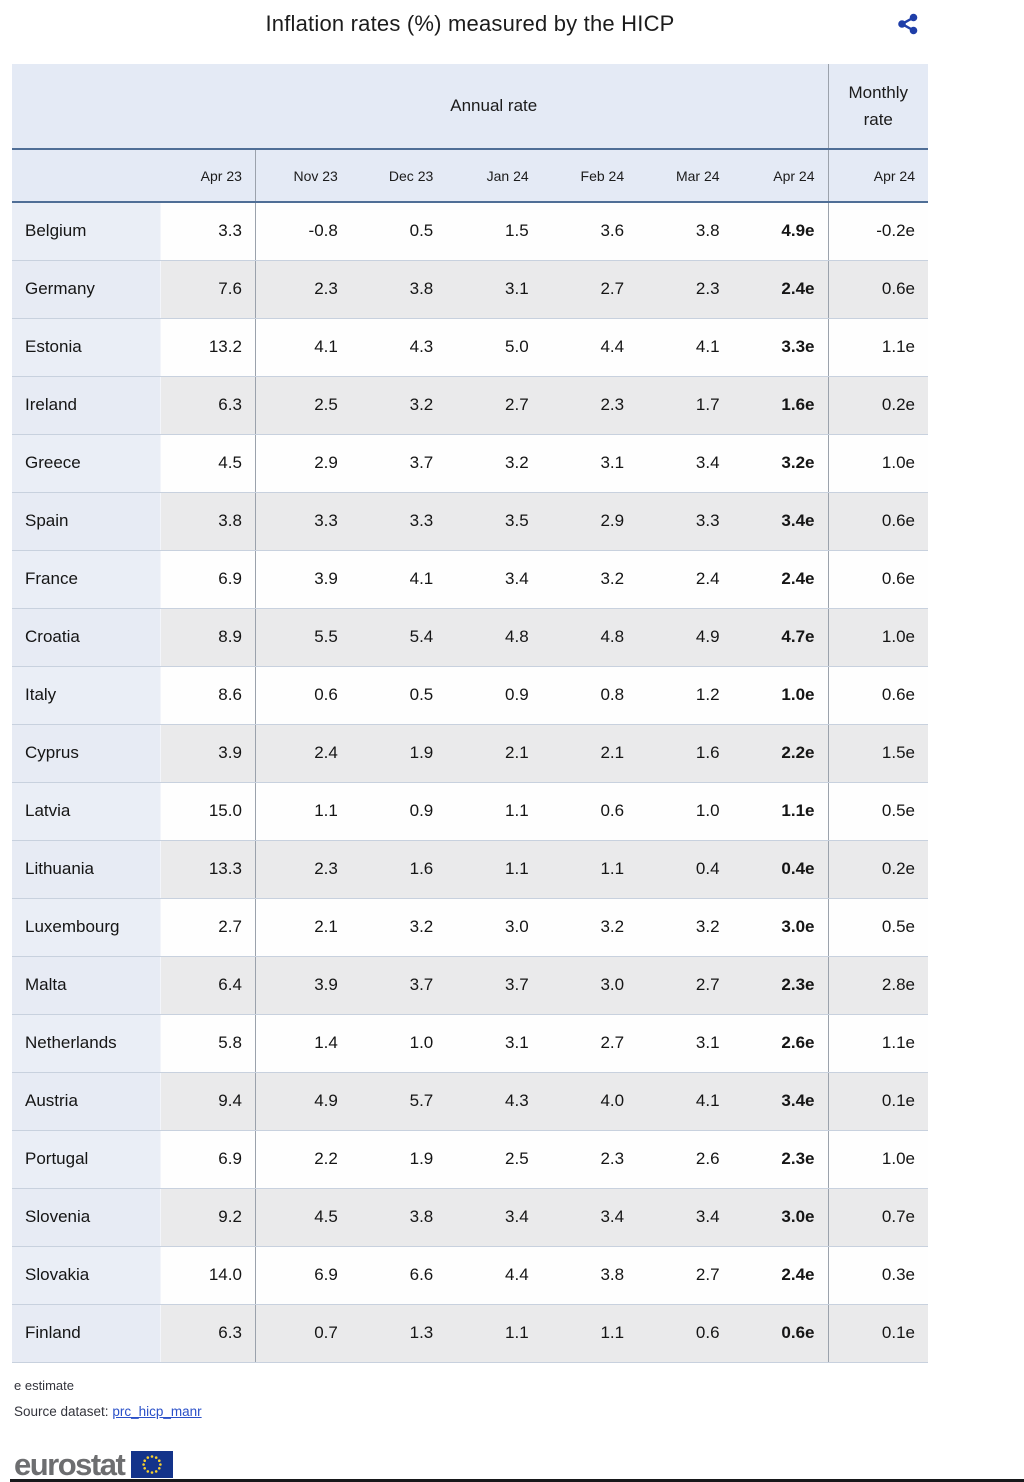 This screenshot has width=1024, height=1482. What do you see at coordinates (157, 1411) in the screenshot?
I see `source-dataset-link: prc_hicp_manr` at bounding box center [157, 1411].